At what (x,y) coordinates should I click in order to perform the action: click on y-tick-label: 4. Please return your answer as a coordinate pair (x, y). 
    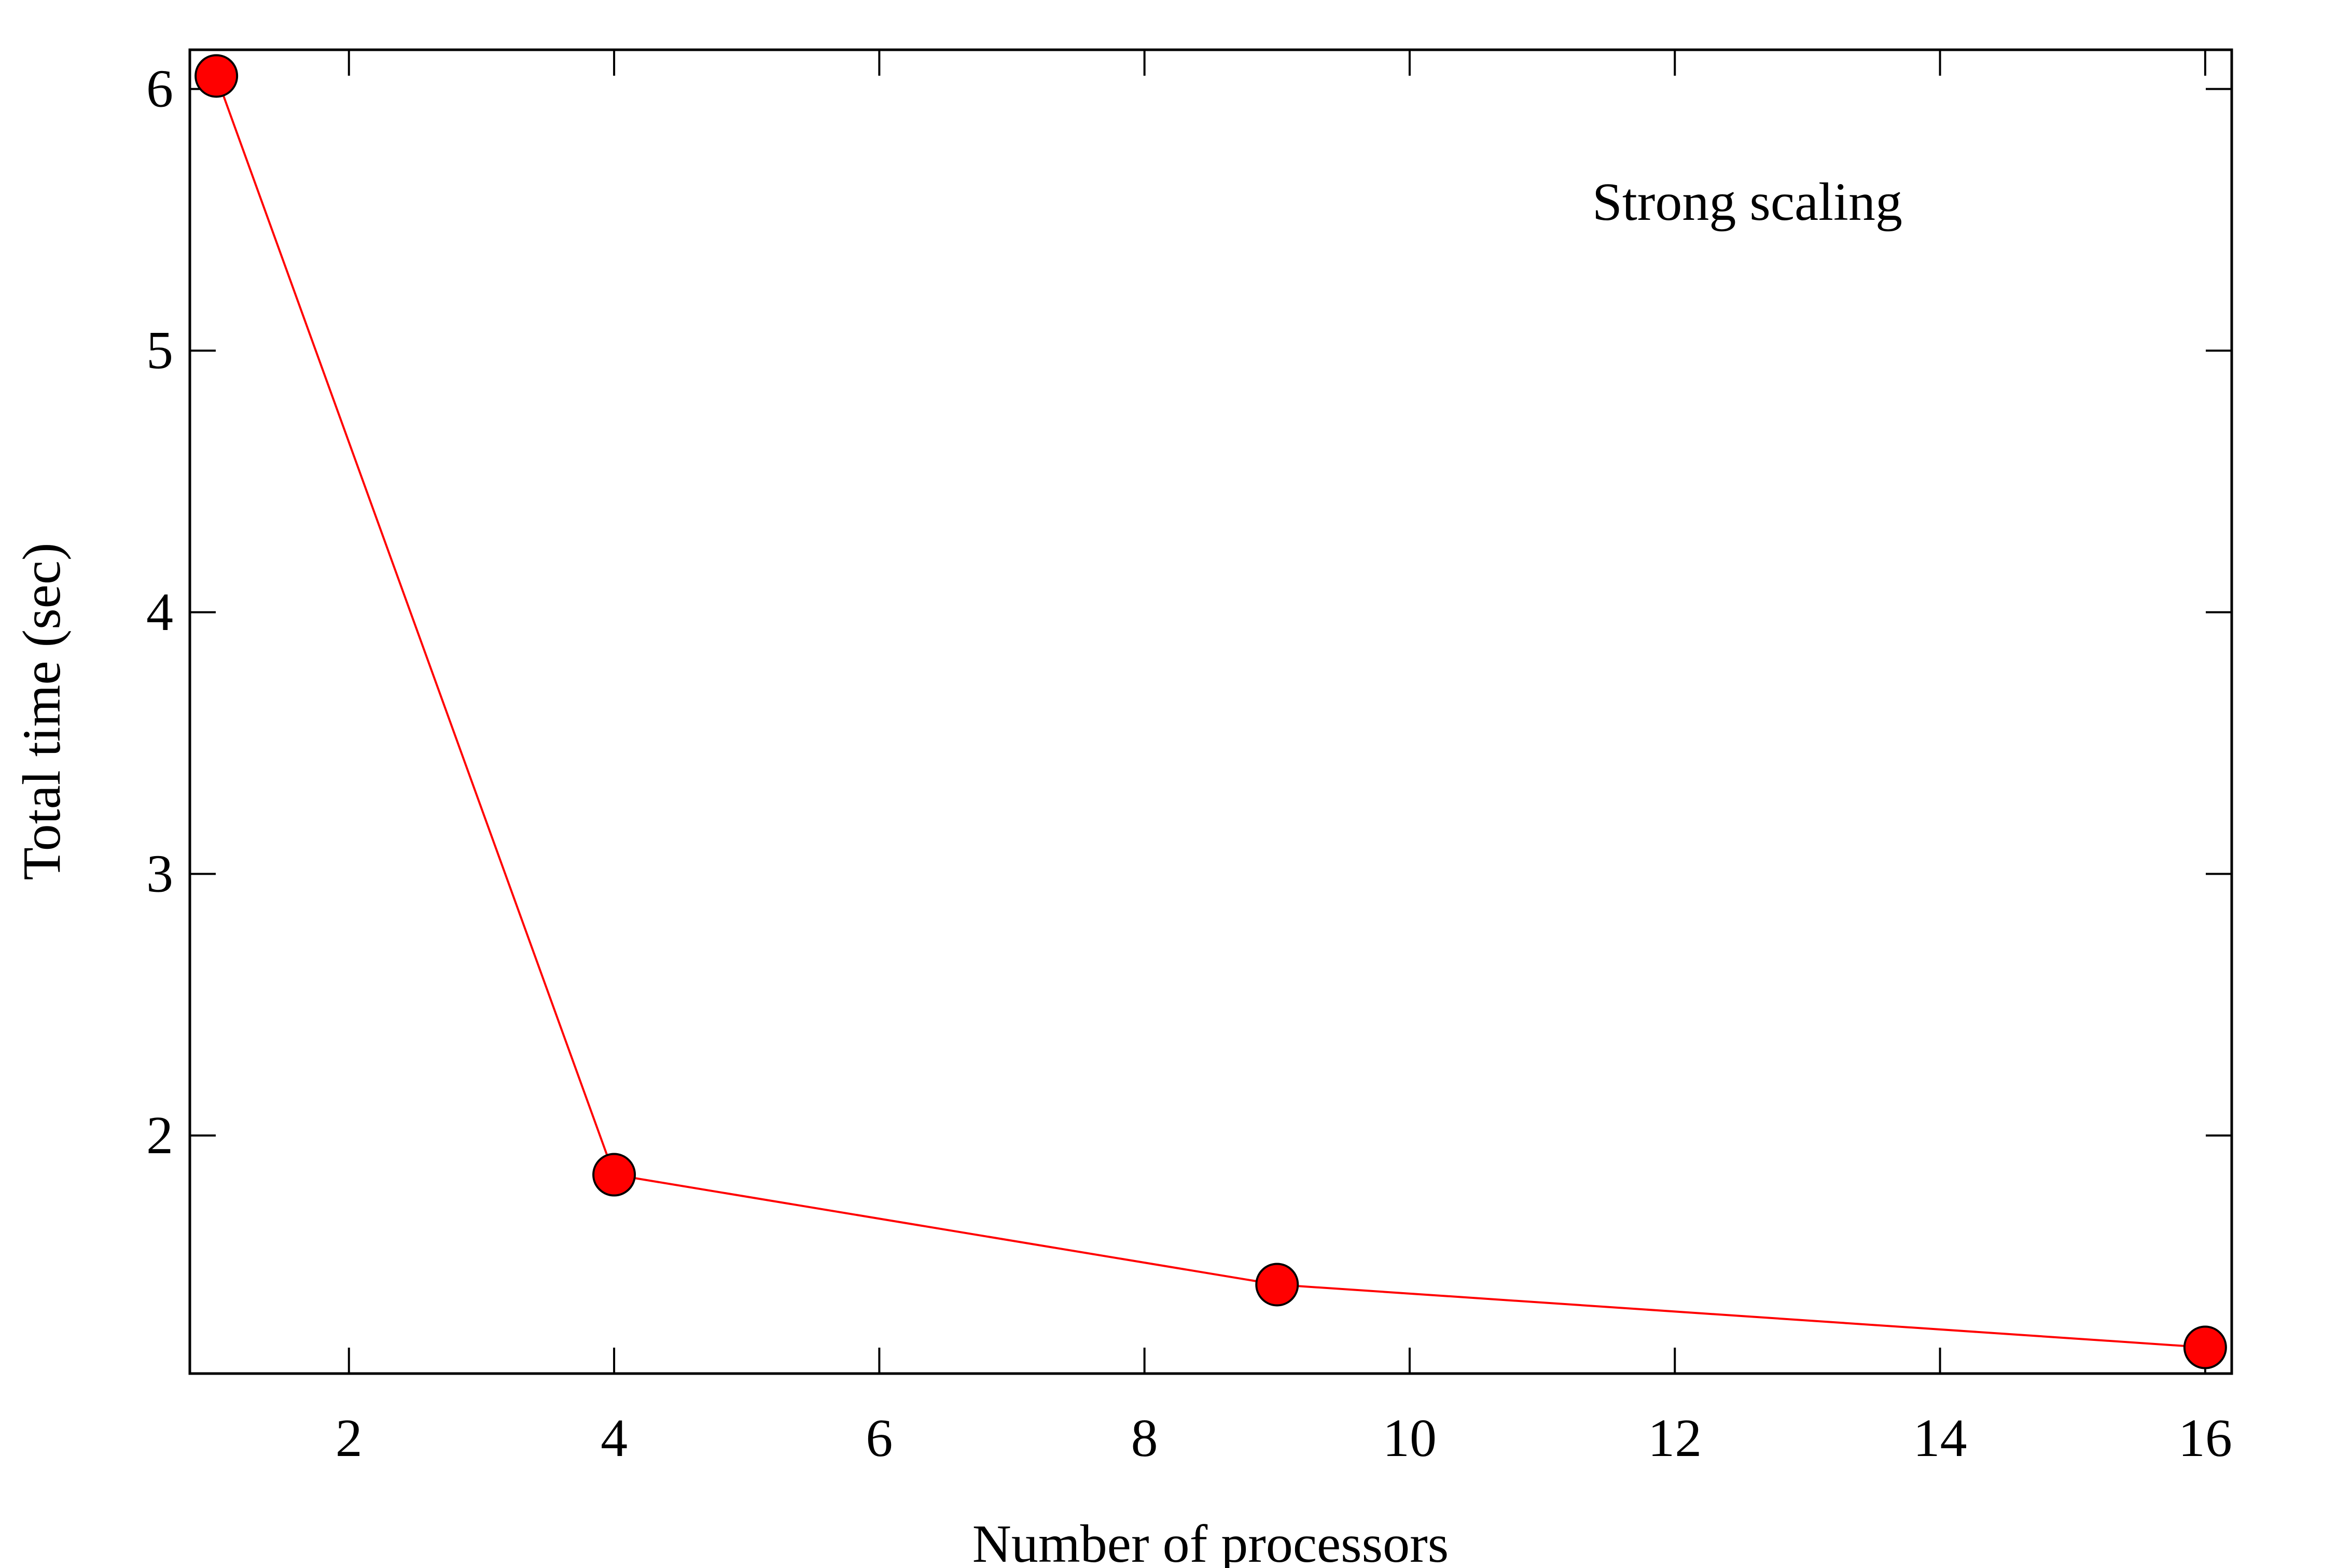
    Looking at the image, I should click on (159, 612).